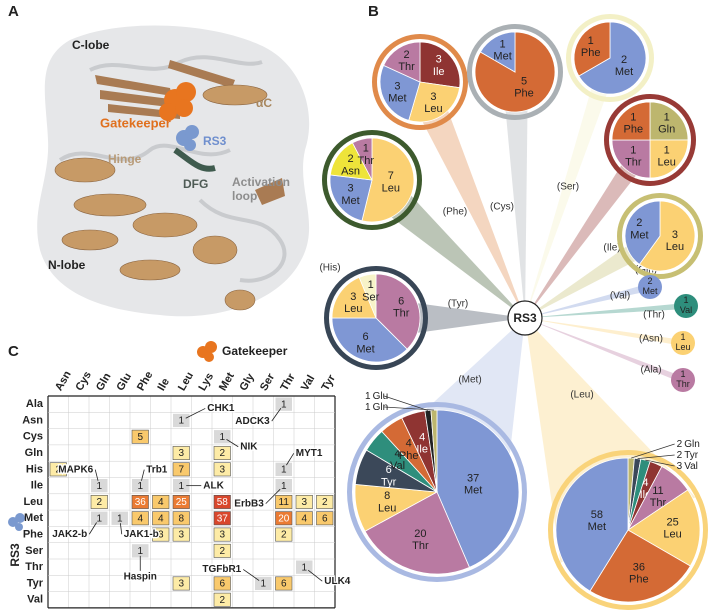 The image size is (720, 616). Describe the element at coordinates (163, 384) in the screenshot. I see `column-label: Ile` at that location.